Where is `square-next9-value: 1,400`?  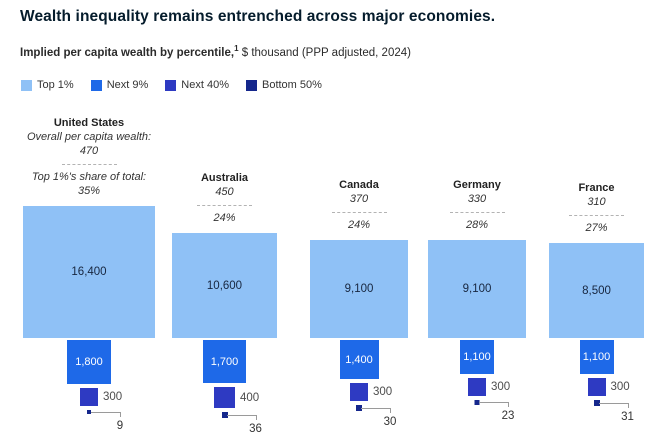
square-next9-value: 1,400 is located at coordinates (359, 359).